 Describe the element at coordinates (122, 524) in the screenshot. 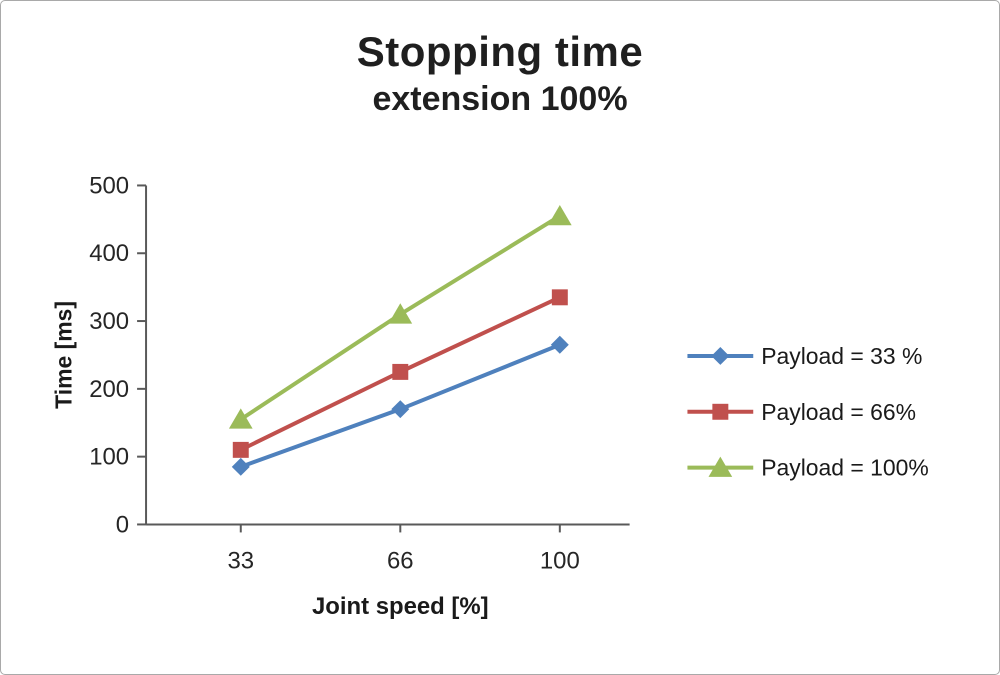

I see `y-tick-label: 0` at that location.